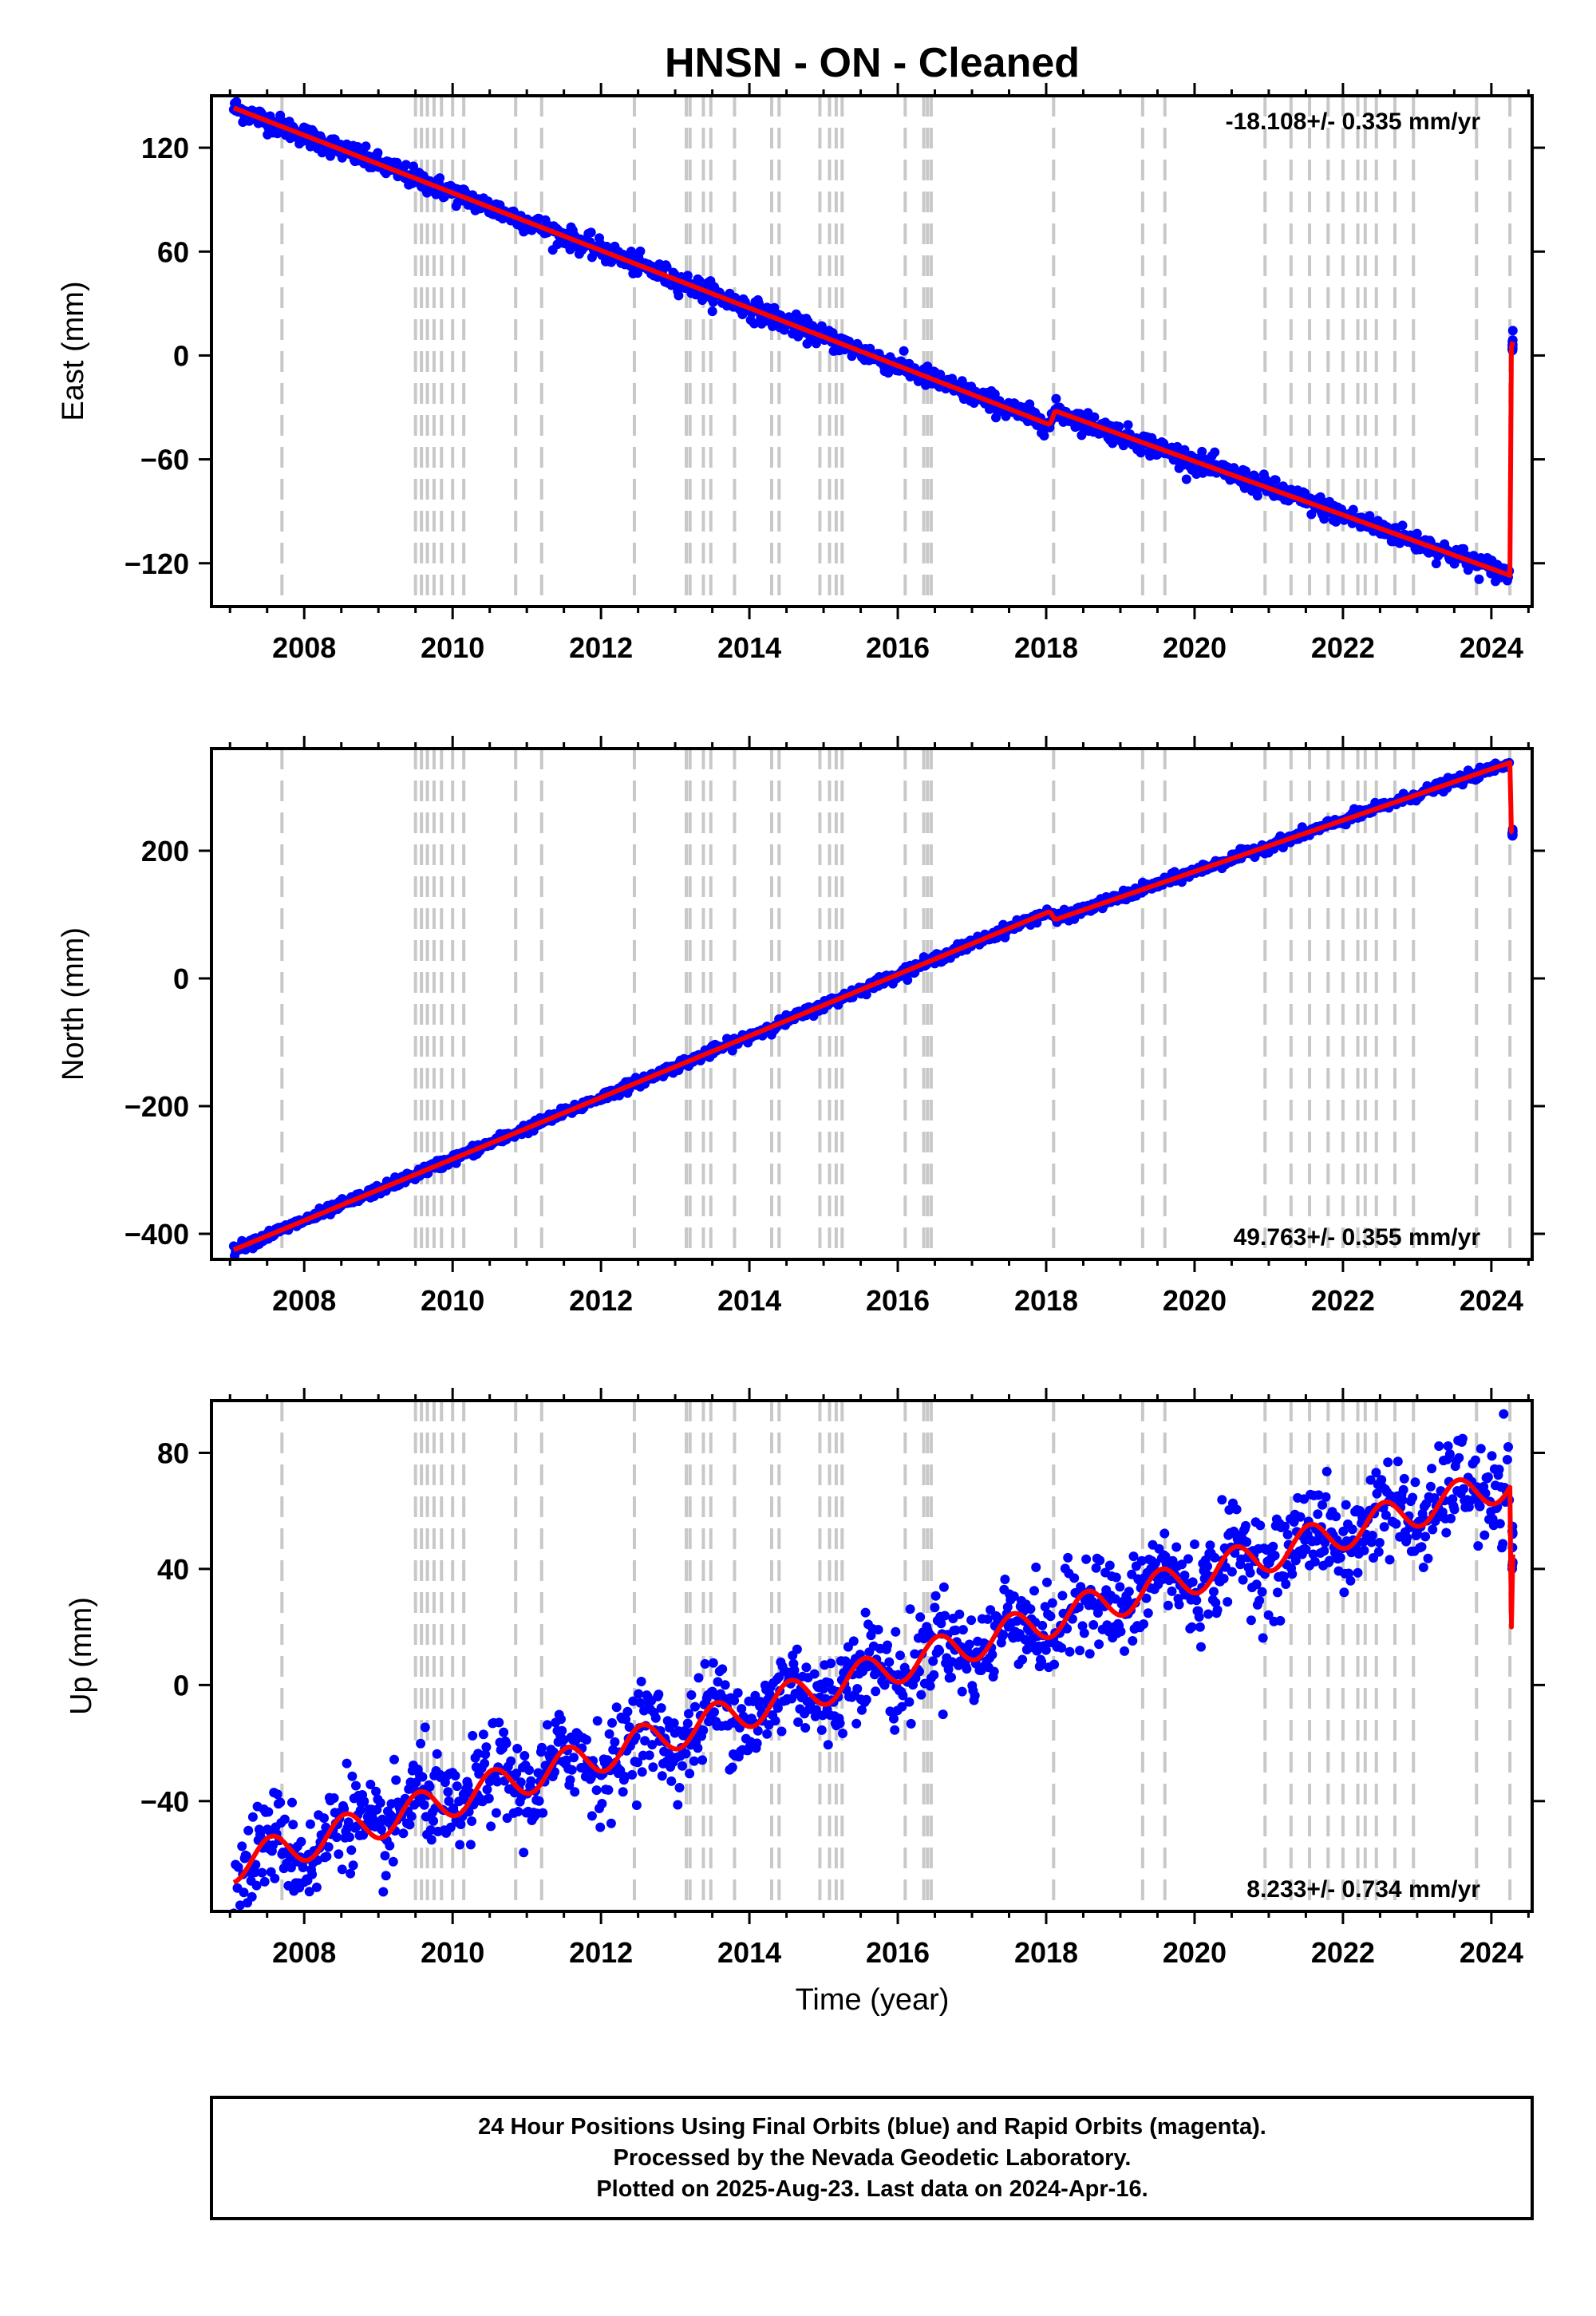  I want to click on y-tick-label: −40, so click(164, 1801).